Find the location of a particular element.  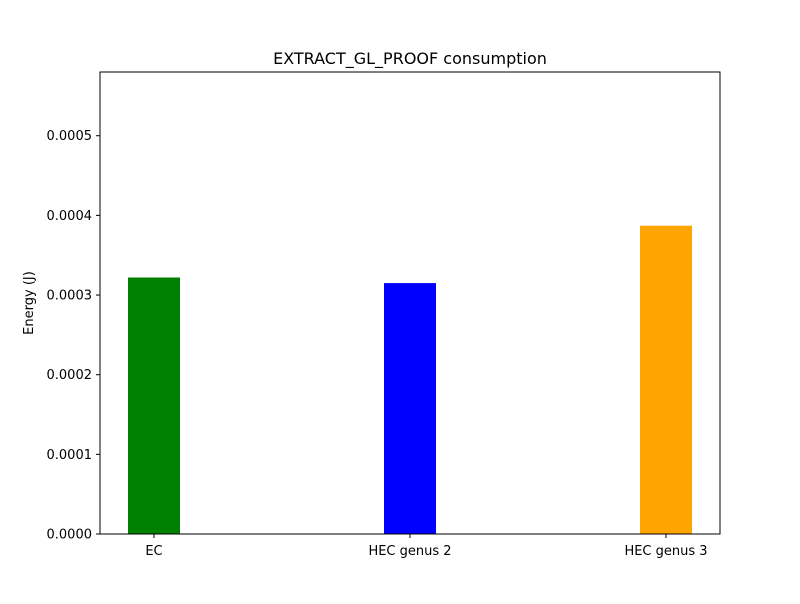

x-tick-label: HEC genus 3 is located at coordinates (665, 551).